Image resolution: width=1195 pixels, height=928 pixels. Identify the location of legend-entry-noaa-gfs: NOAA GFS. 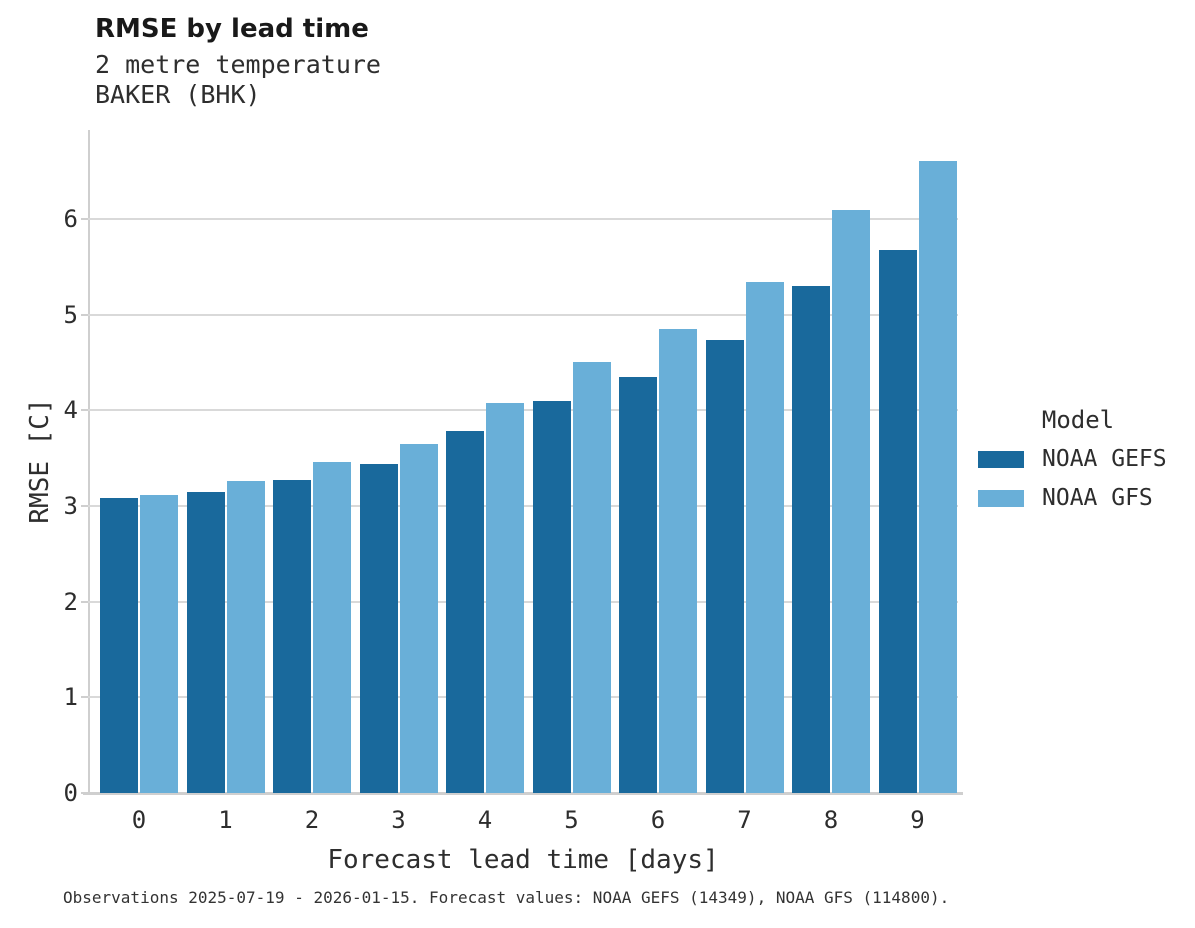
(1078, 498).